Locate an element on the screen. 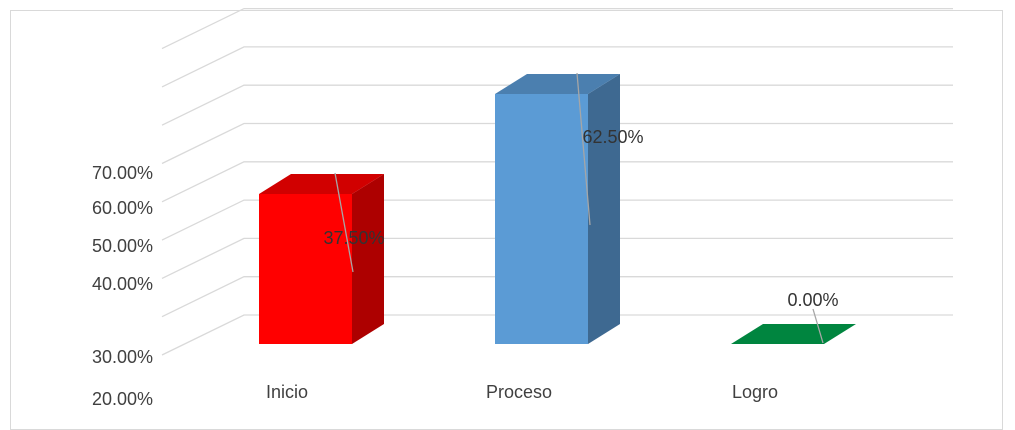  category-label: Logro is located at coordinates (755, 392).